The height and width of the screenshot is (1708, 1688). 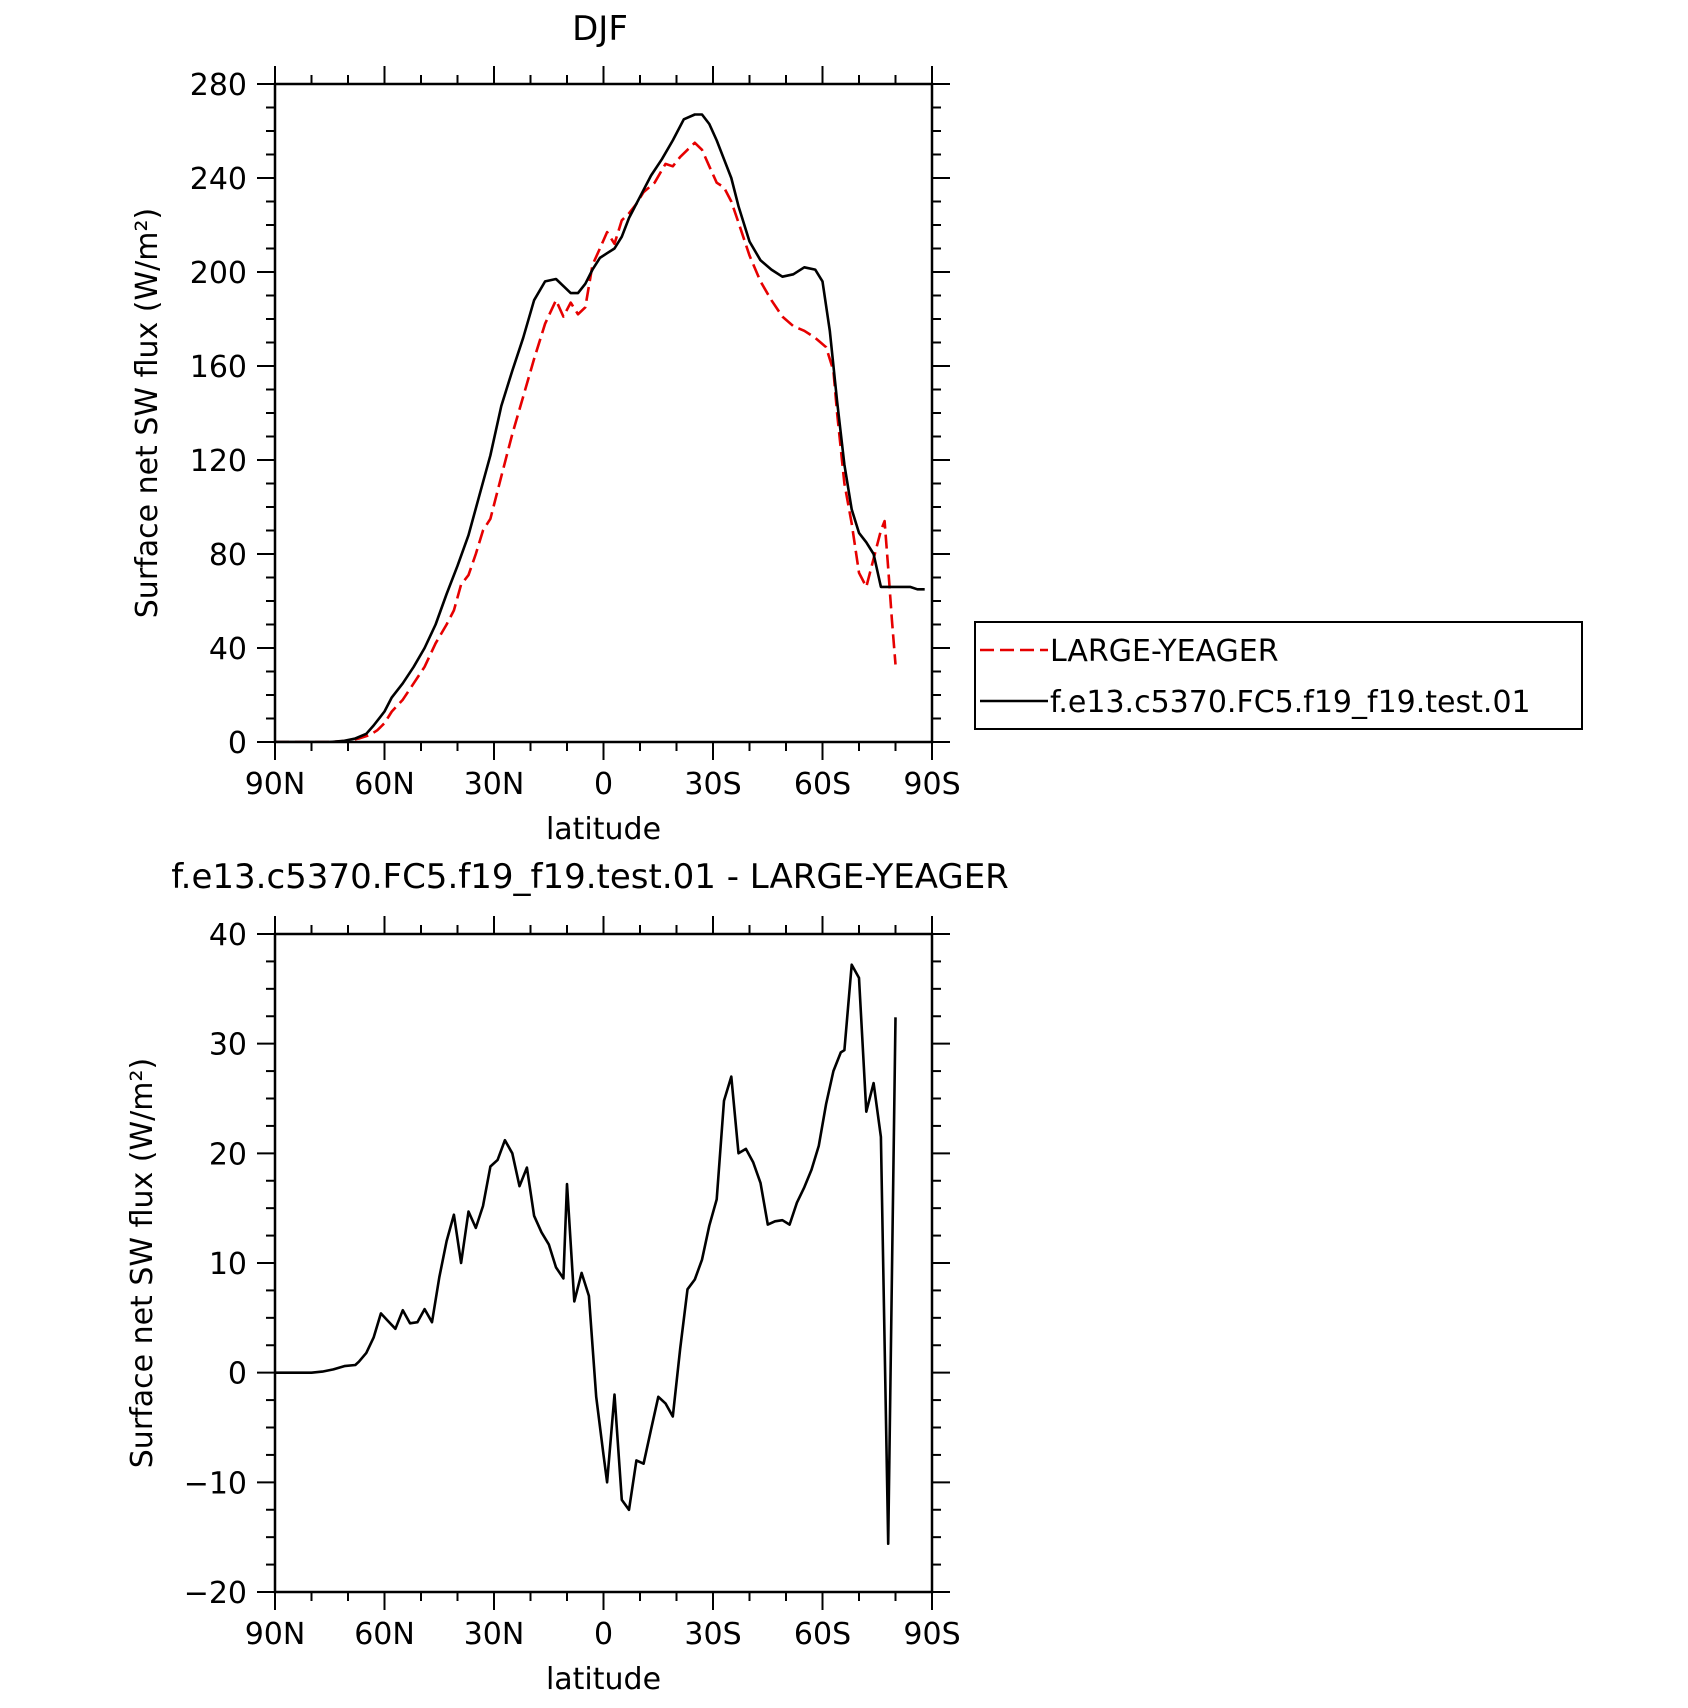 What do you see at coordinates (228, 1264) in the screenshot?
I see `y-tick-label: 10` at bounding box center [228, 1264].